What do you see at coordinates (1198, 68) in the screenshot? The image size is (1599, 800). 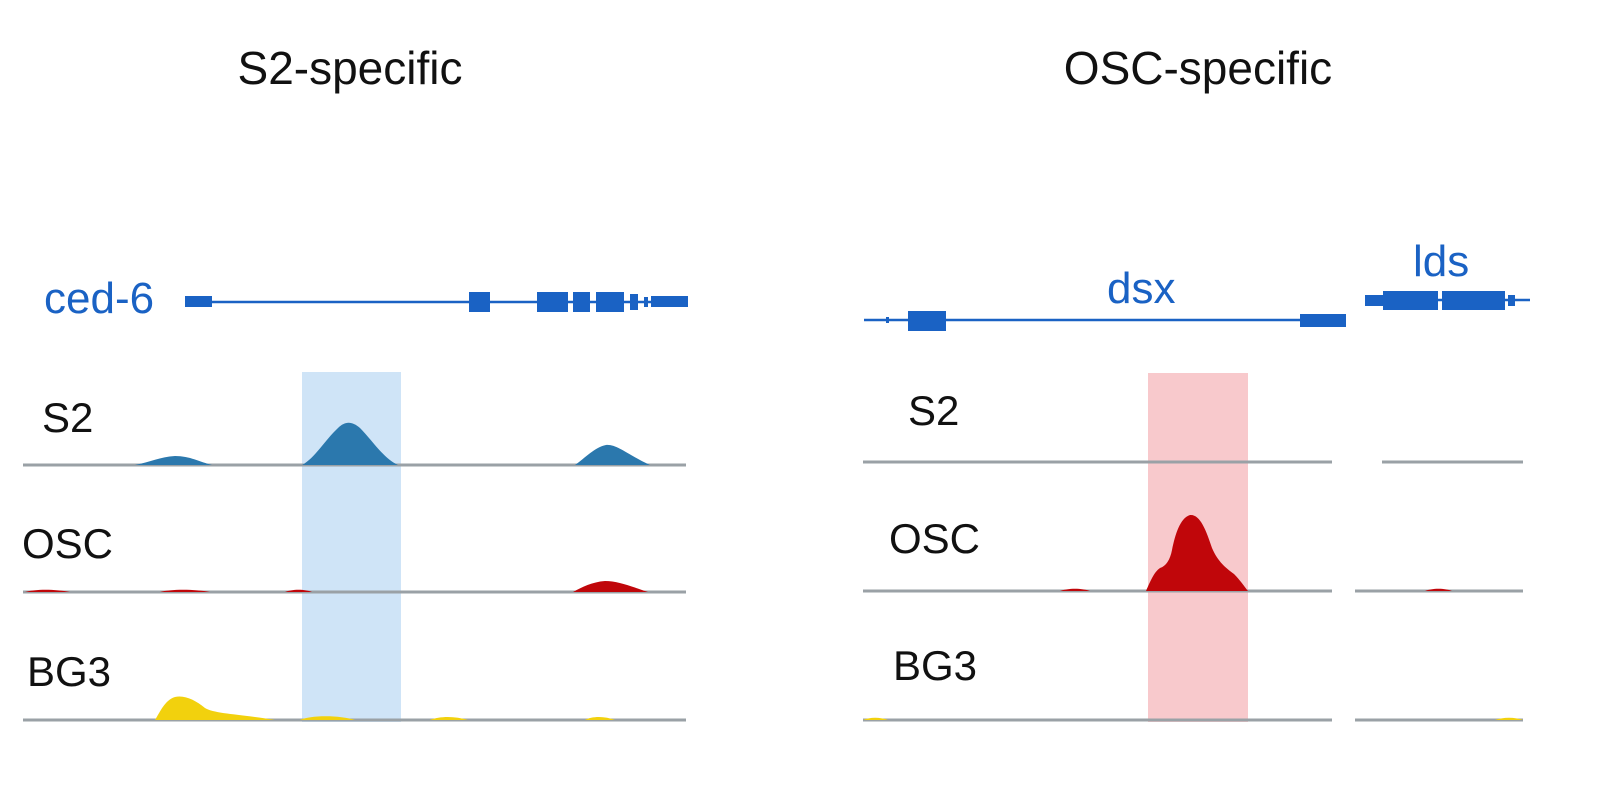 I see `panel-title: OSC-specific` at bounding box center [1198, 68].